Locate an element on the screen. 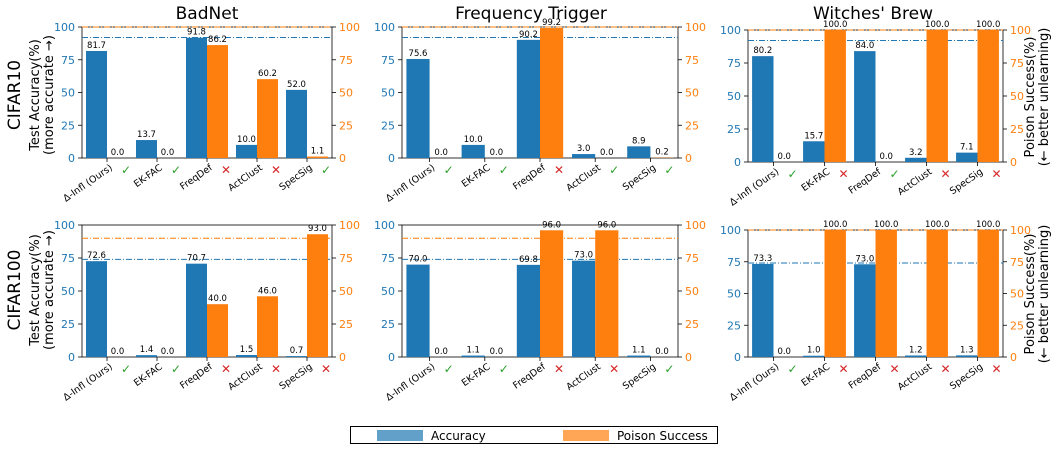 The image size is (1056, 449). bar-accuracy-value: 75.6 is located at coordinates (418, 54).